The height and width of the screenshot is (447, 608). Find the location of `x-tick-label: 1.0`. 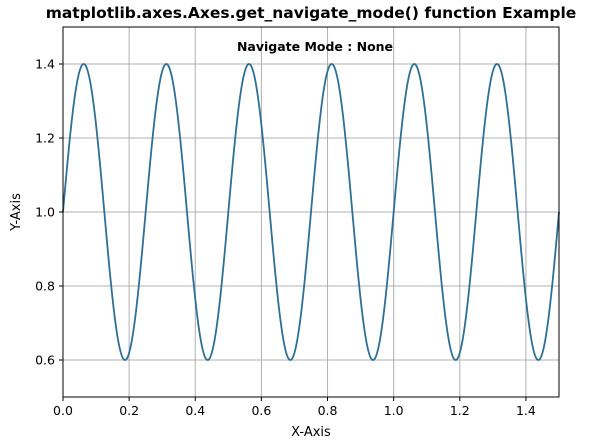

x-tick-label: 1.0 is located at coordinates (394, 410).